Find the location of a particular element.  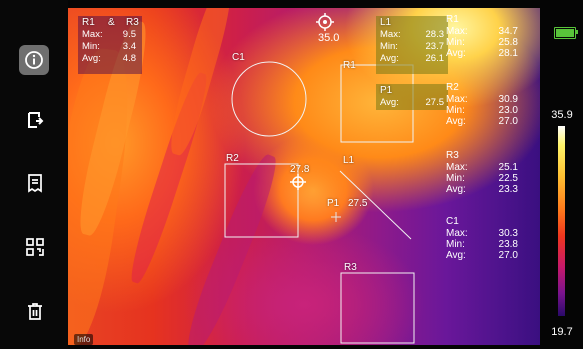

diff-row-max: Max: 9.5 is located at coordinates (109, 34).